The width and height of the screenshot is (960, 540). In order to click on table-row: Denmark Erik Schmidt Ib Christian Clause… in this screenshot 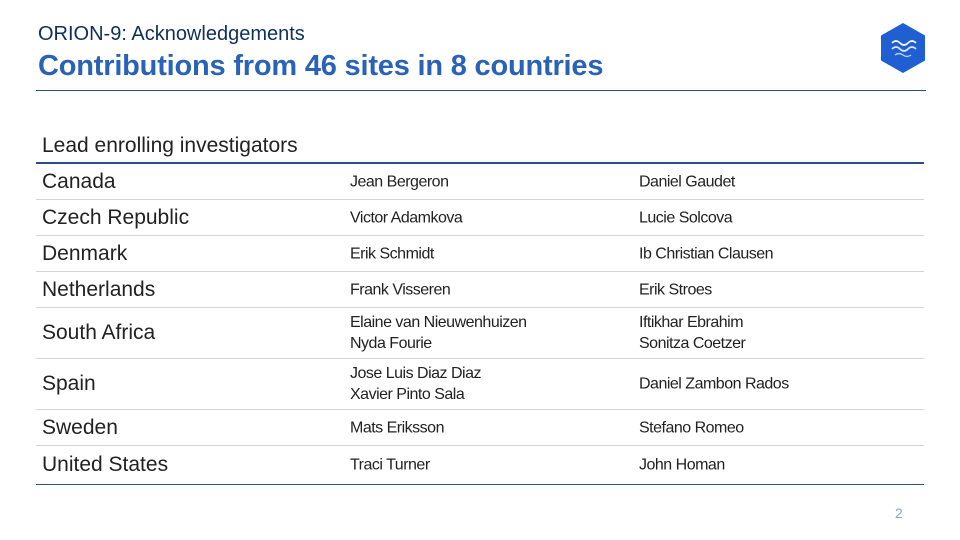, I will do `click(480, 254)`.